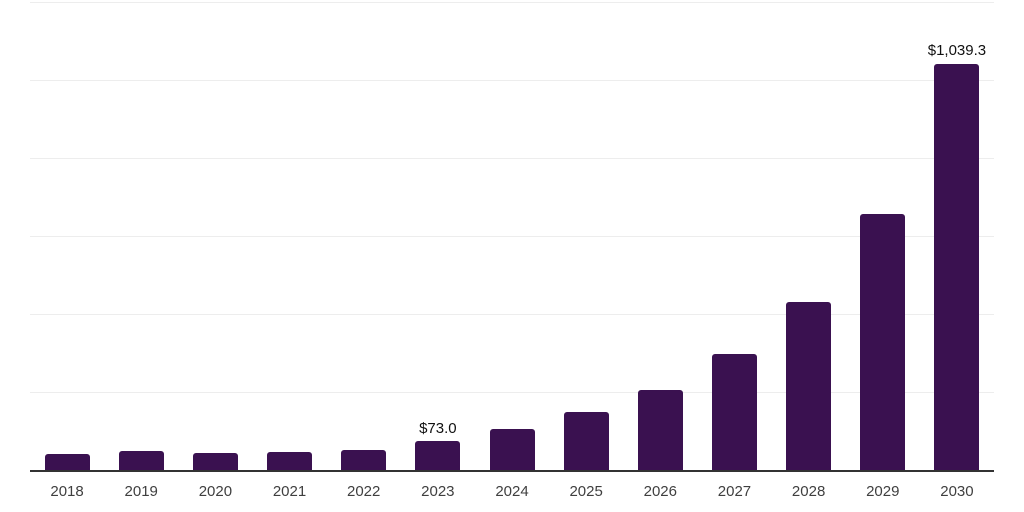  Describe the element at coordinates (364, 491) in the screenshot. I see `x-tick-label-2022: 2022` at that location.